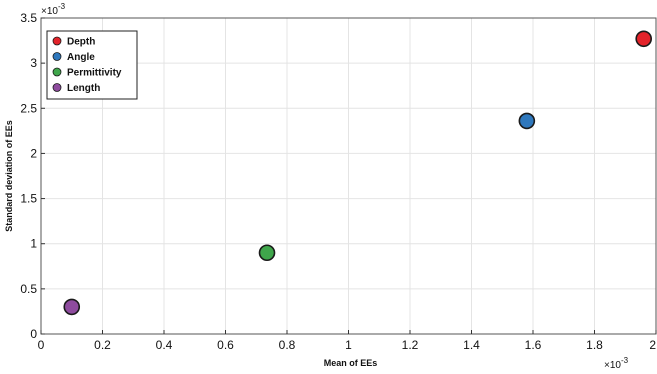  I want to click on y-tick-label: 1, so click(33, 244).